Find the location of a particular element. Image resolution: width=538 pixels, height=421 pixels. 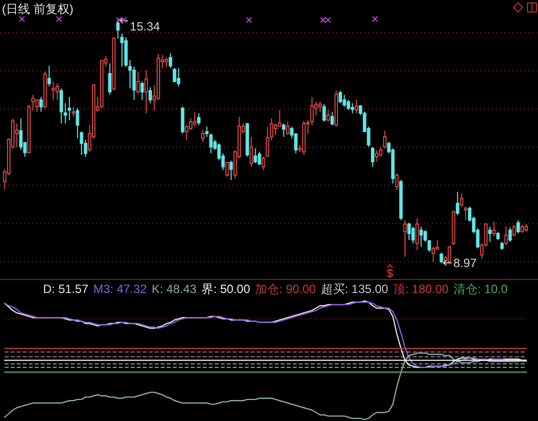

chart-title: (日线 前复权) is located at coordinates (38, 9).